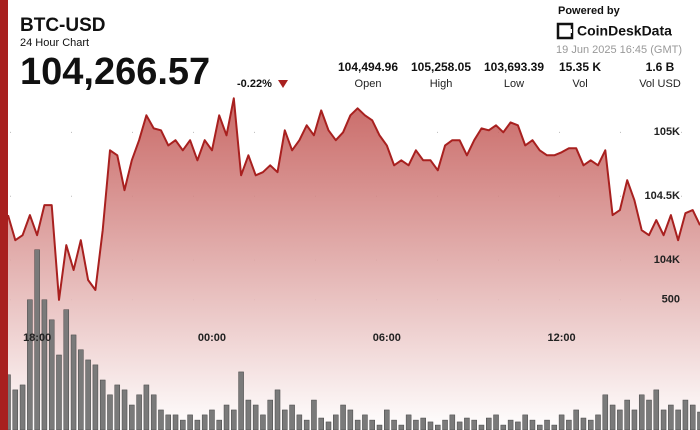 This screenshot has width=700, height=430. What do you see at coordinates (624, 31) in the screenshot?
I see `brand-name: CoinDeskData` at bounding box center [624, 31].